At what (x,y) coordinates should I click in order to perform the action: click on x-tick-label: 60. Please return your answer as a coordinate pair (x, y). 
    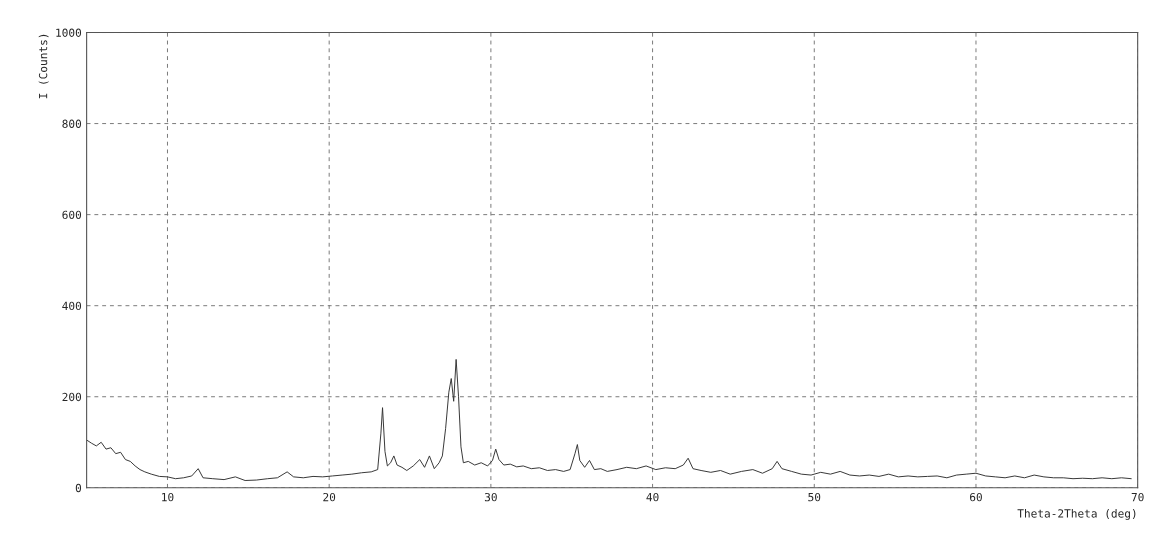
    Looking at the image, I should click on (976, 497).